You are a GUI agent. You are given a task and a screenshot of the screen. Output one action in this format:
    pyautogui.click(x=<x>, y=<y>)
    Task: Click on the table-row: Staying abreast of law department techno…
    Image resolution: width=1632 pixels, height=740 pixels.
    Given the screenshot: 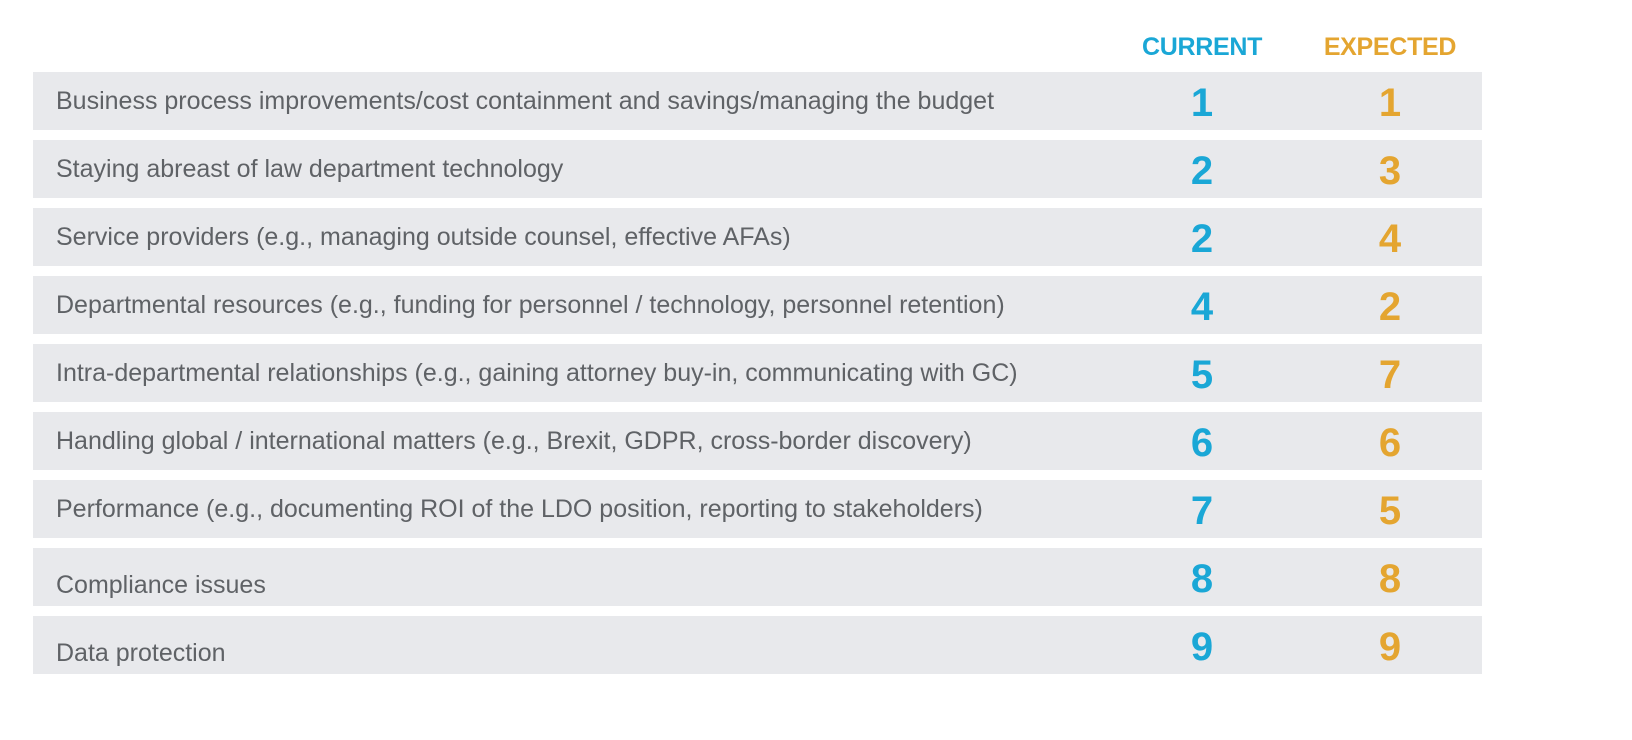 What is the action you would take?
    pyautogui.click(x=757, y=169)
    